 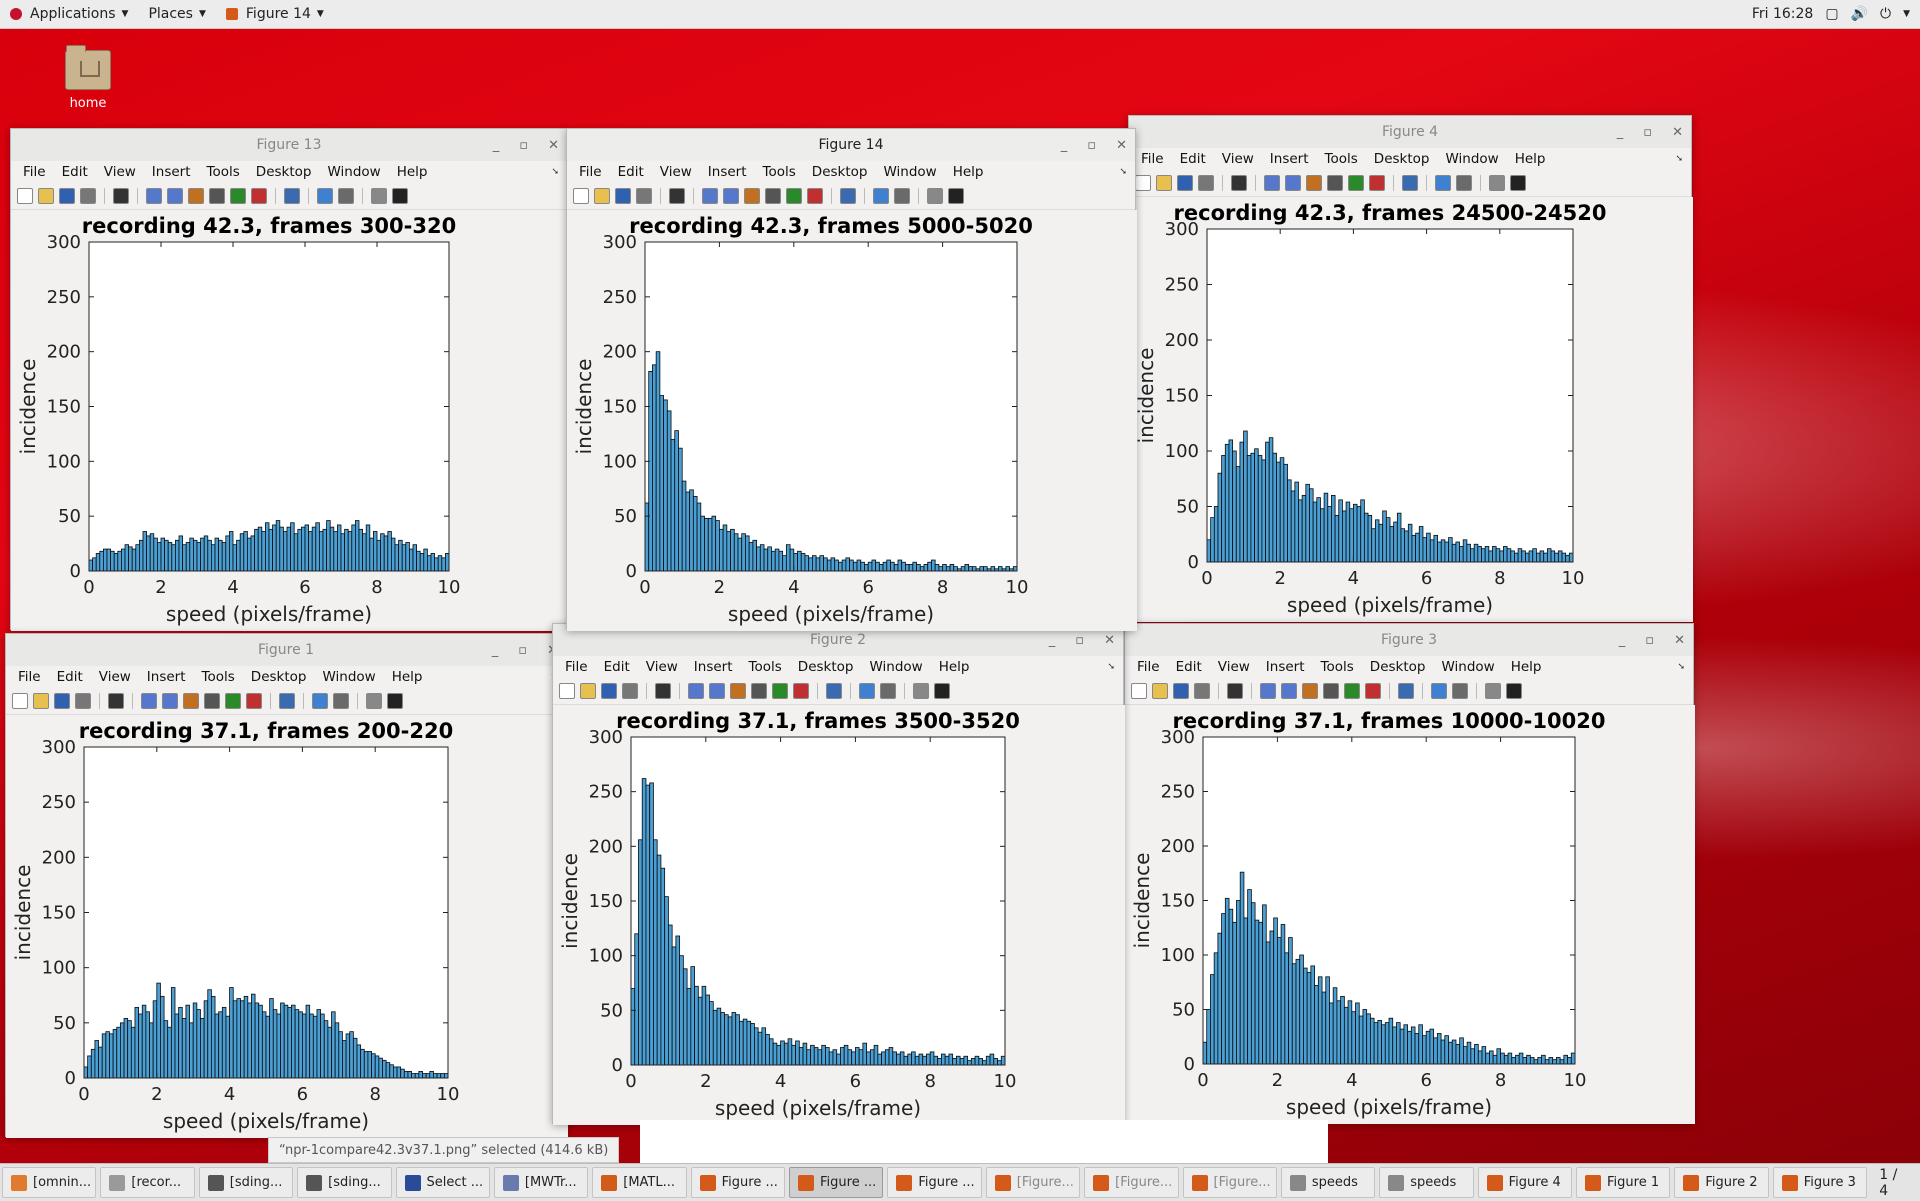 I want to click on home-desktop-icon: home, so click(x=88, y=78).